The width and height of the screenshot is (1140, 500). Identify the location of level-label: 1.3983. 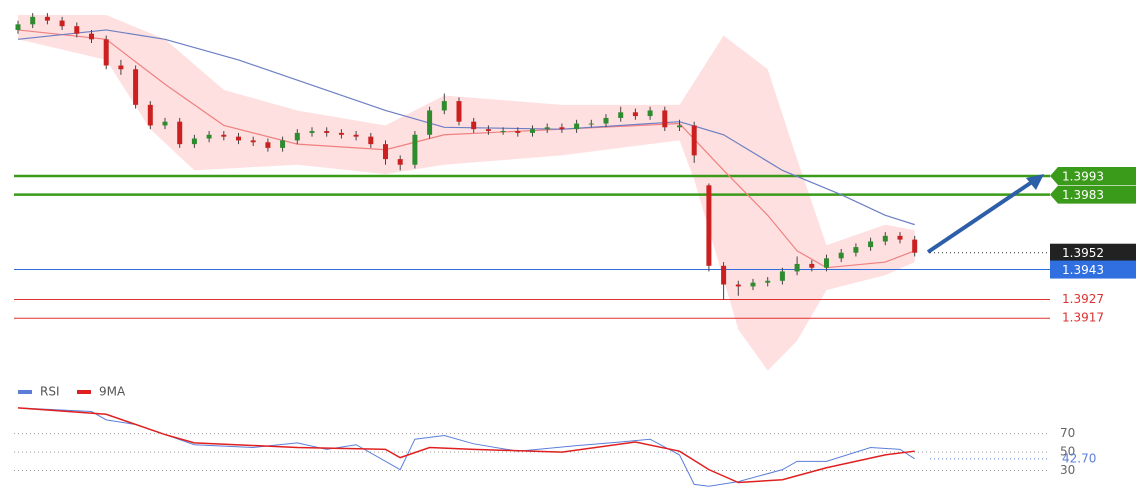
(1083, 195).